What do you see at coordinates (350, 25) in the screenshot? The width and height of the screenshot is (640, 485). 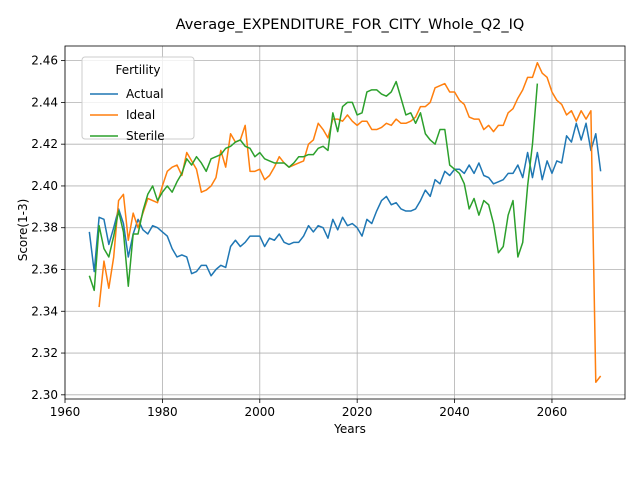 I see `chart-title: Average_EXPENDITURE_FOR_CITY_Whole_Q2_IQ` at bounding box center [350, 25].